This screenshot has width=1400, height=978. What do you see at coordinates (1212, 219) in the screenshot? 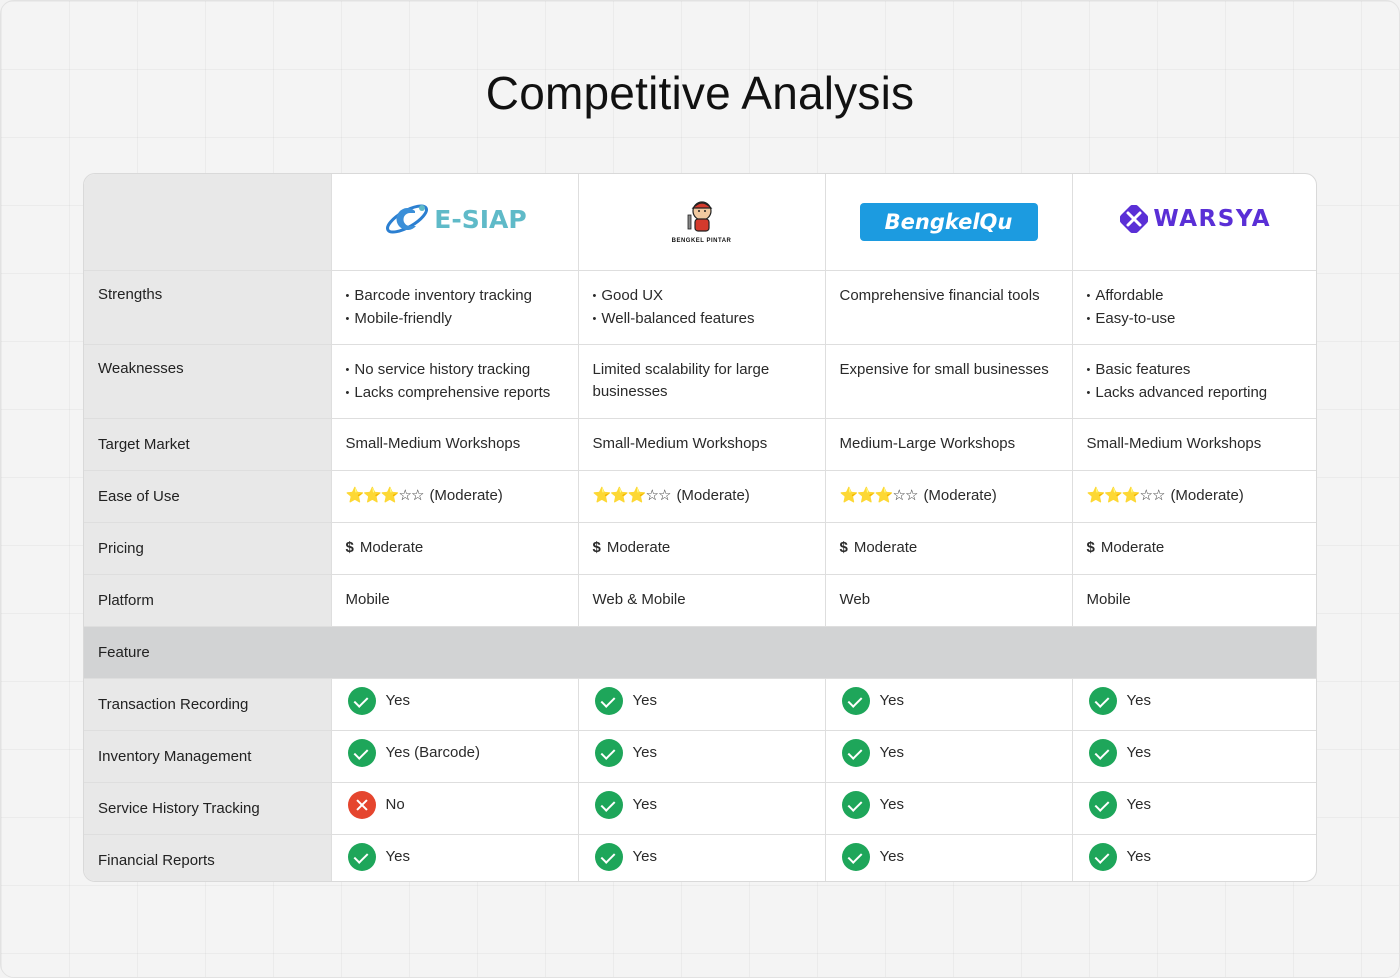
I see `warsya-wordmark: WARSYA` at bounding box center [1212, 219].